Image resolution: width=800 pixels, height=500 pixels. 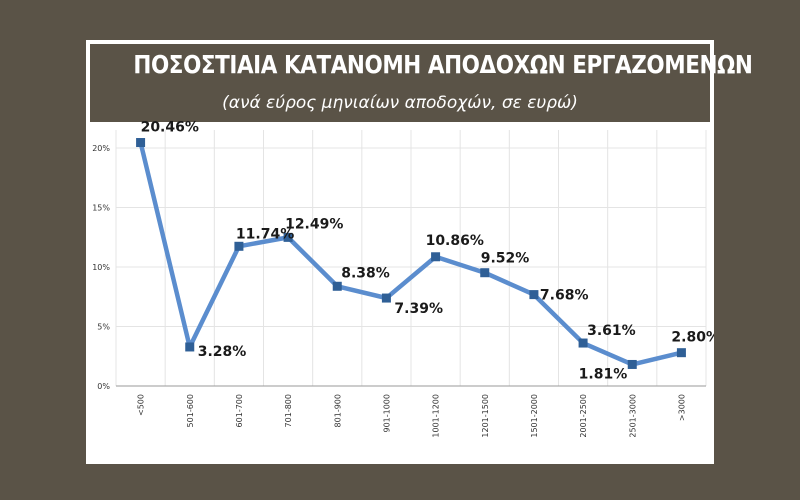 I want to click on x-tick-label: 2001-2500, so click(x=583, y=416).